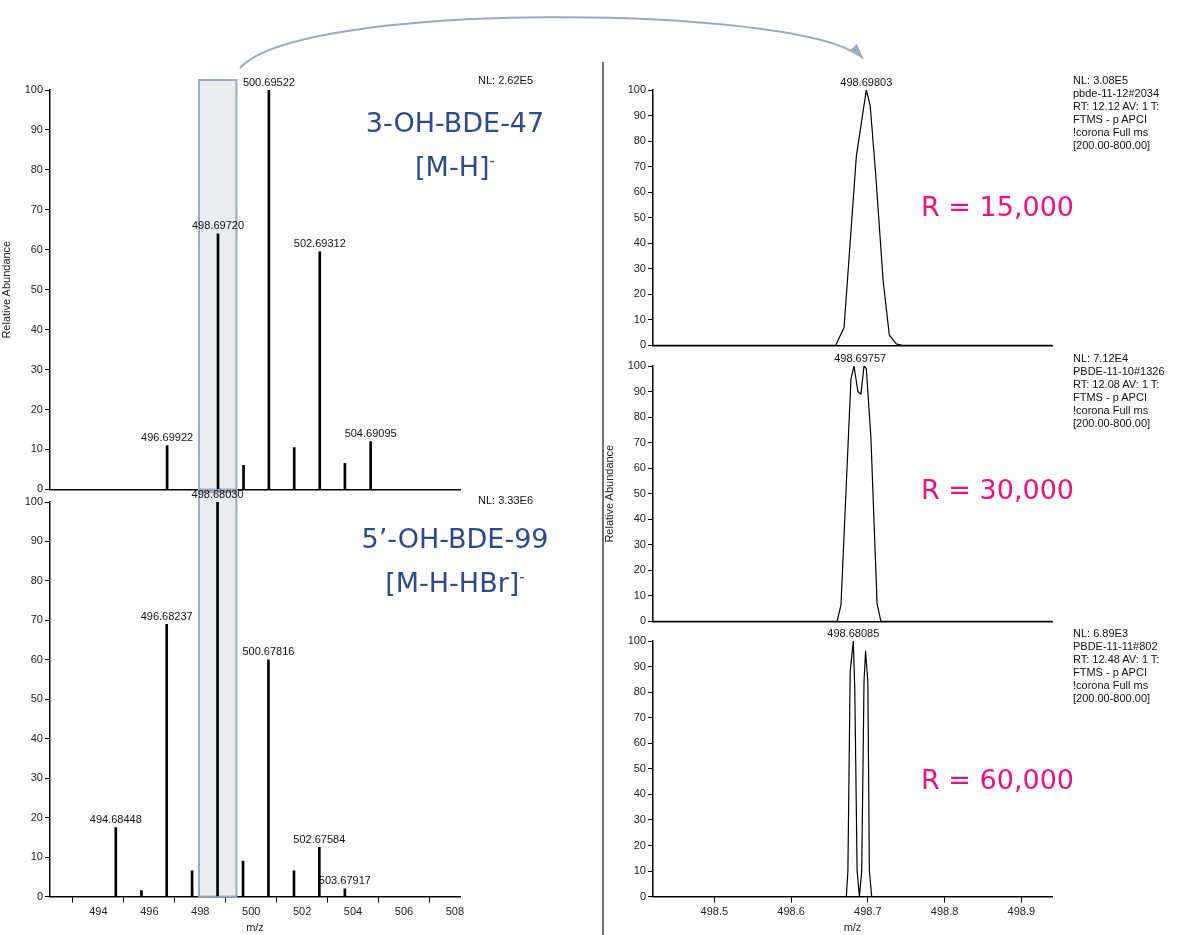  What do you see at coordinates (860, 357) in the screenshot?
I see `annotation: 498.69757` at bounding box center [860, 357].